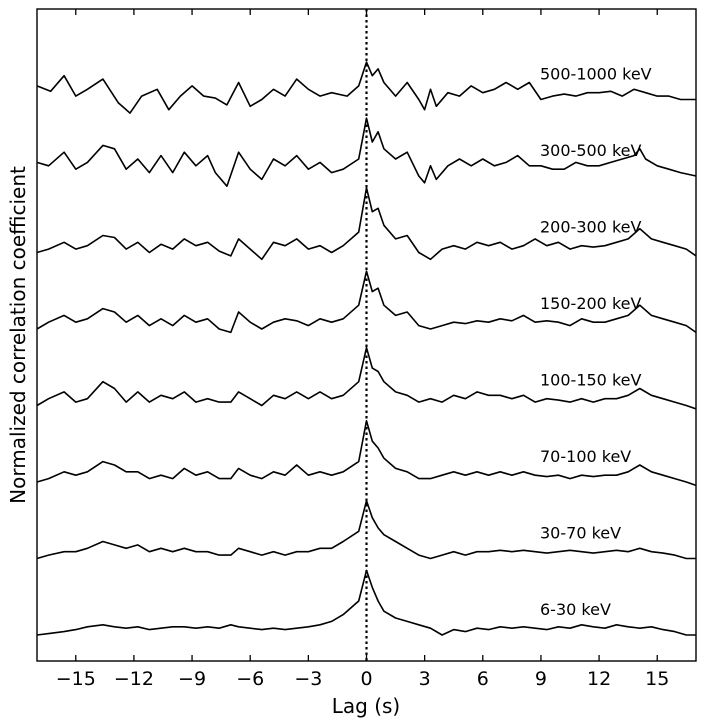  I want to click on x-tick-label: 9, so click(541, 679).